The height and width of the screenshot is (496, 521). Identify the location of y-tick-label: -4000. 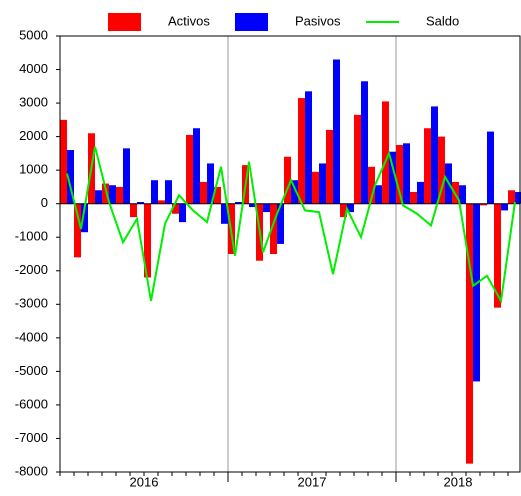
(31, 336).